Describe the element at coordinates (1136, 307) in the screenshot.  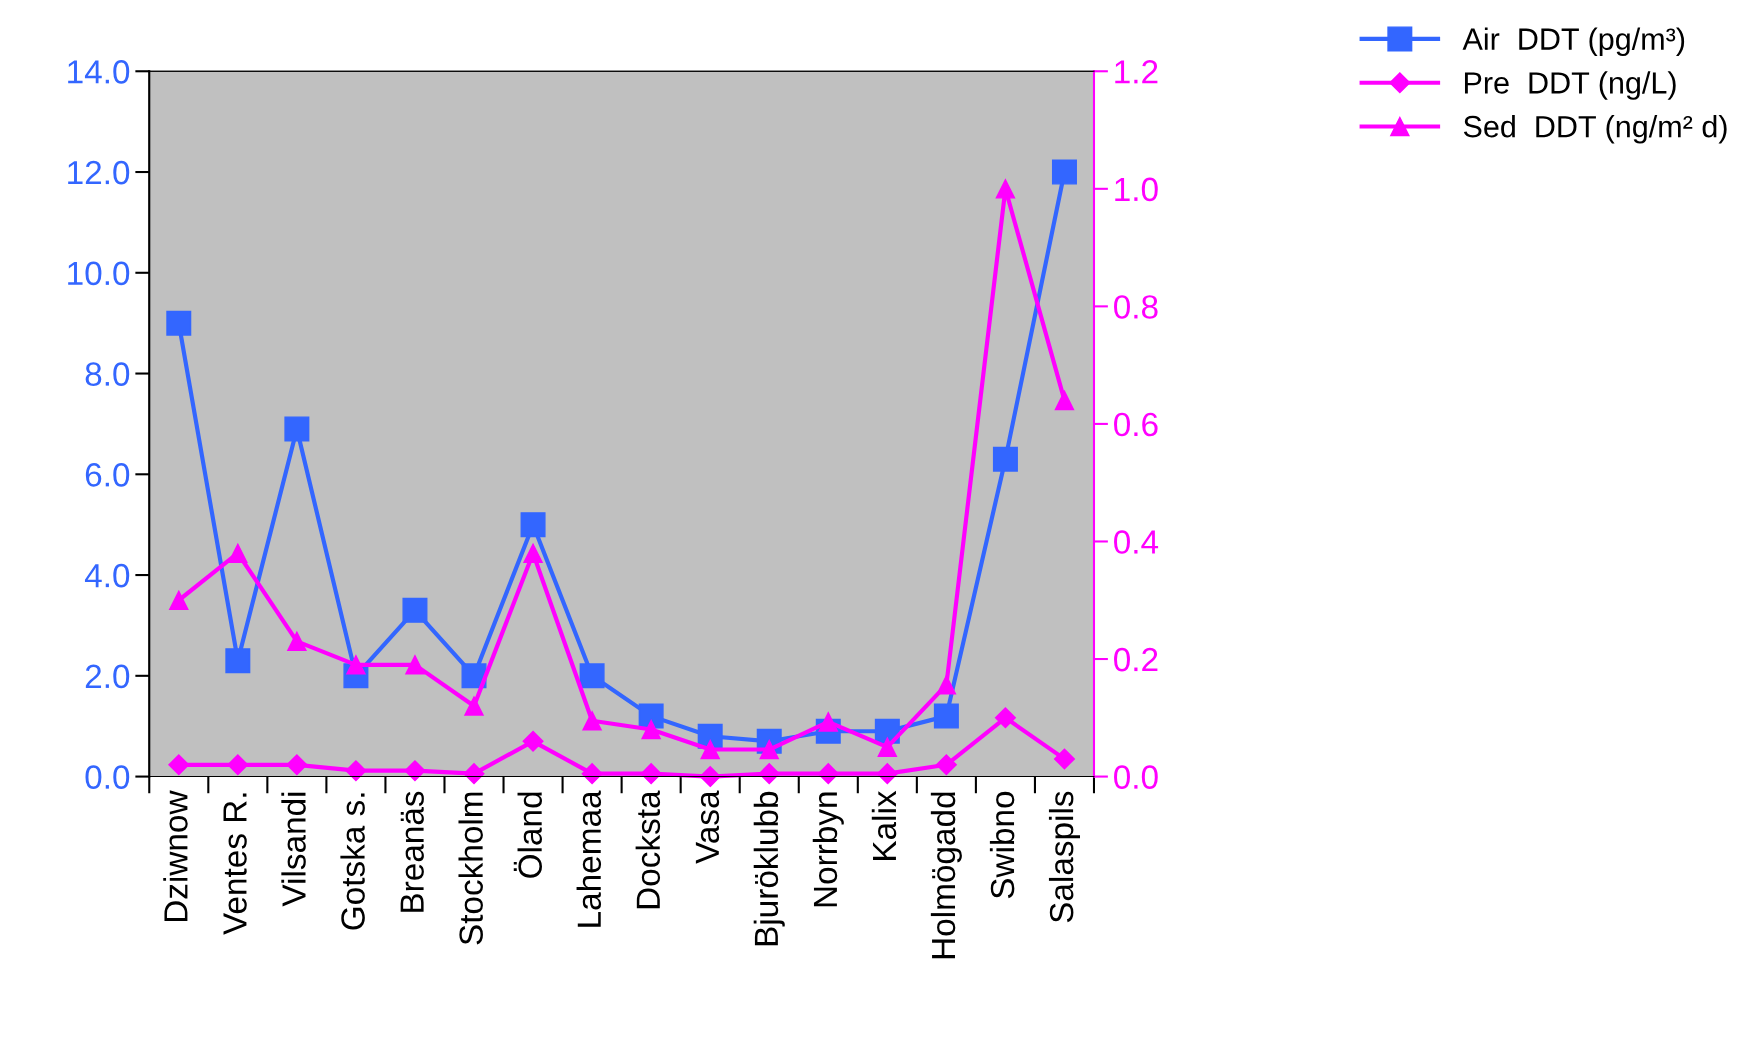
I see `y2-tick-label: 0.8` at that location.